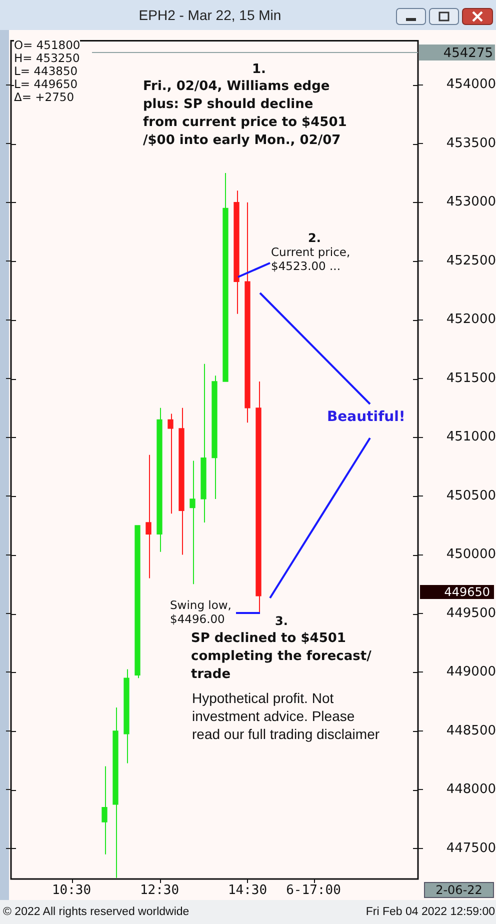 The image size is (496, 924). Describe the element at coordinates (471, 84) in the screenshot. I see `y-tick-label: 454000` at that location.